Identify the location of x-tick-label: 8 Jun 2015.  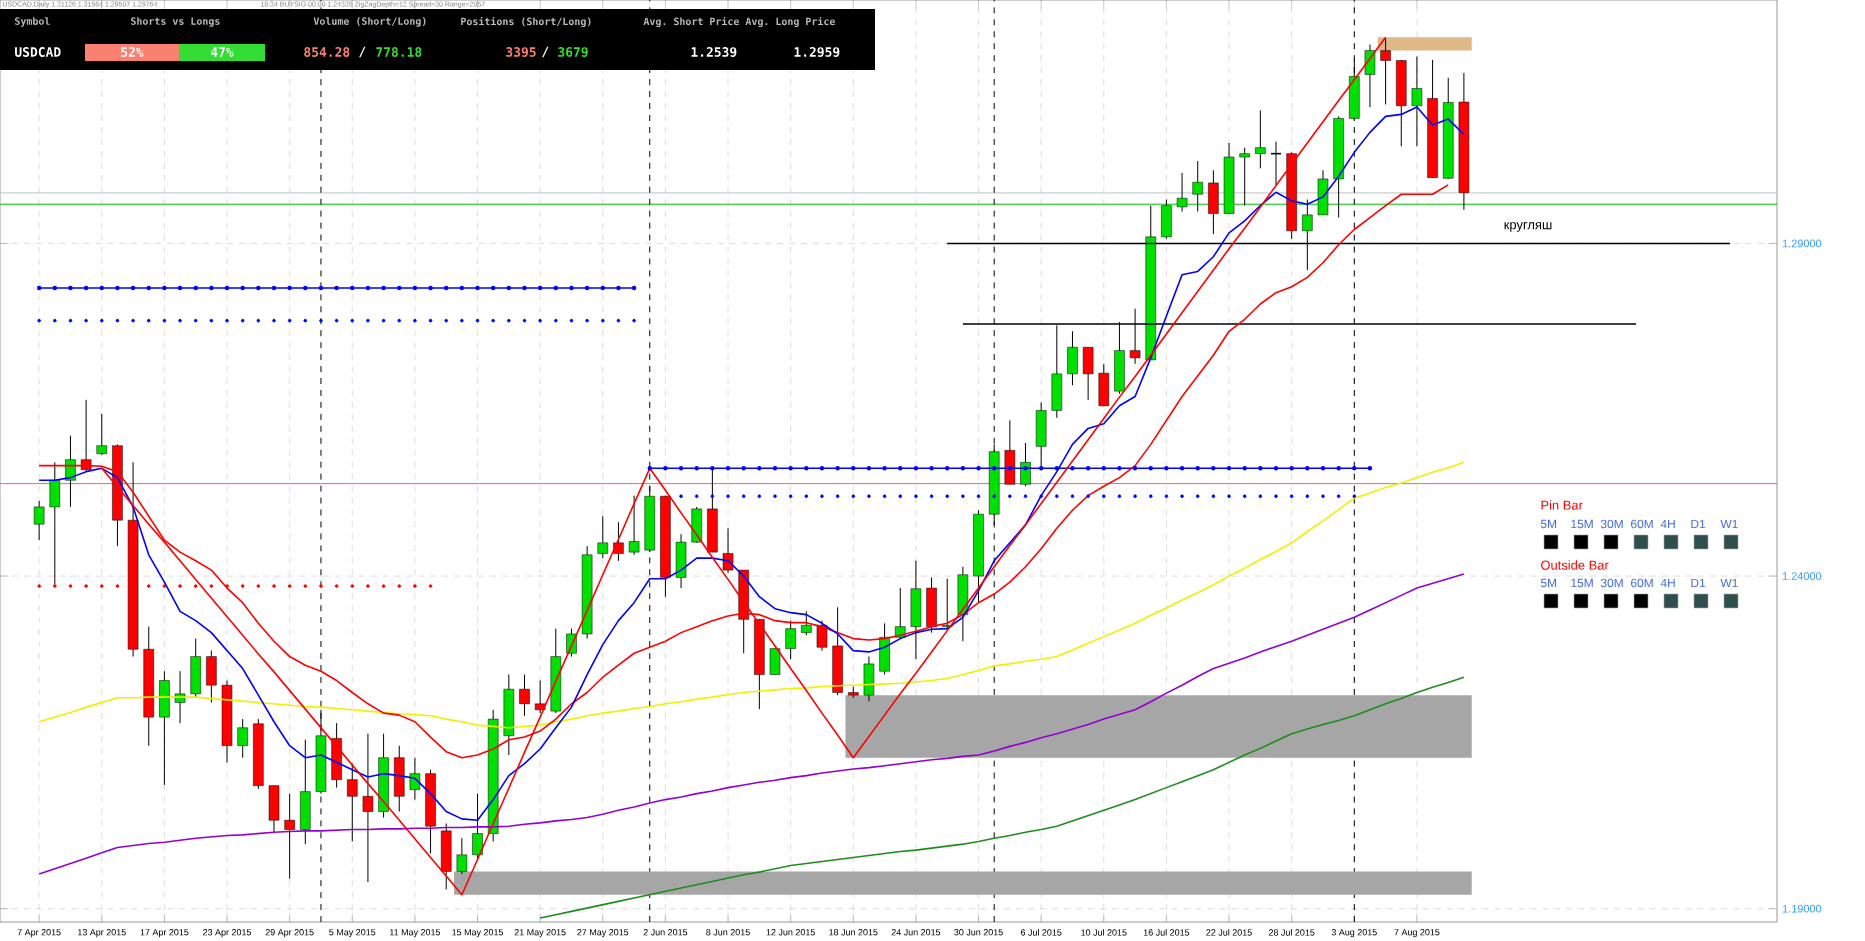
(728, 932).